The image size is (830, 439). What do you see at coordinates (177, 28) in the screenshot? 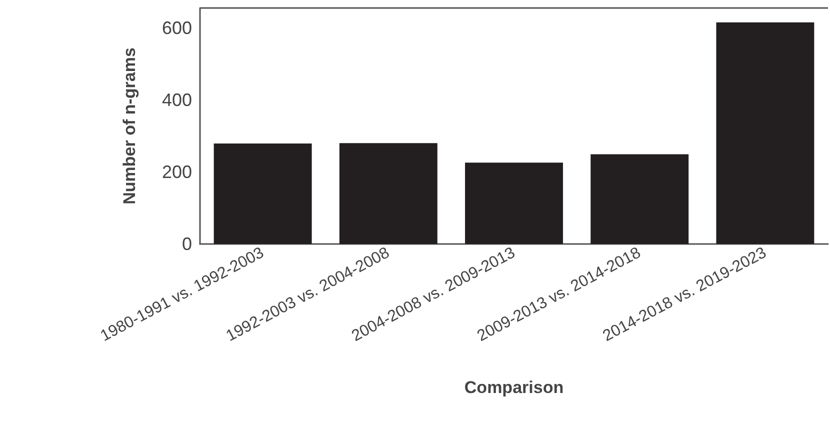
I see `y-tick-label: 600` at bounding box center [177, 28].